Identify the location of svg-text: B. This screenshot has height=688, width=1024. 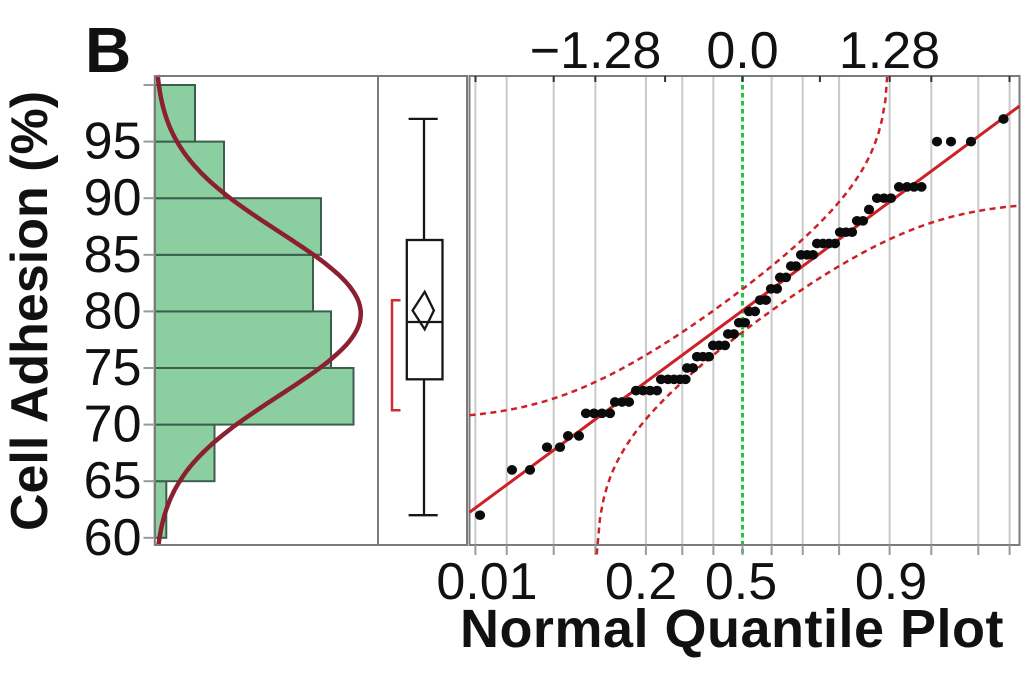
(108, 50).